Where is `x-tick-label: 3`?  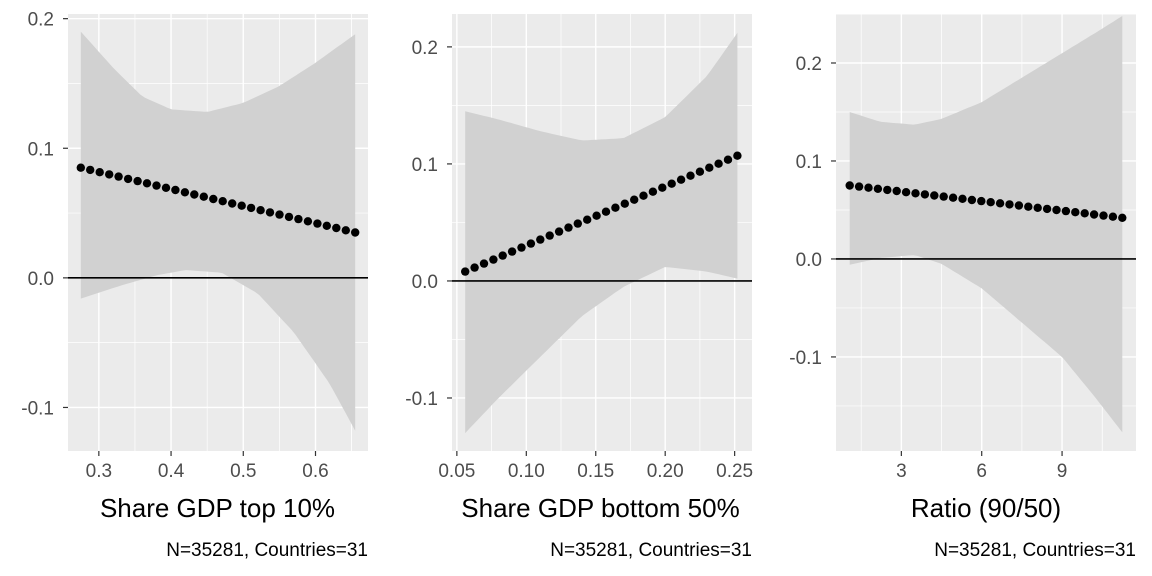 x-tick-label: 3 is located at coordinates (901, 471).